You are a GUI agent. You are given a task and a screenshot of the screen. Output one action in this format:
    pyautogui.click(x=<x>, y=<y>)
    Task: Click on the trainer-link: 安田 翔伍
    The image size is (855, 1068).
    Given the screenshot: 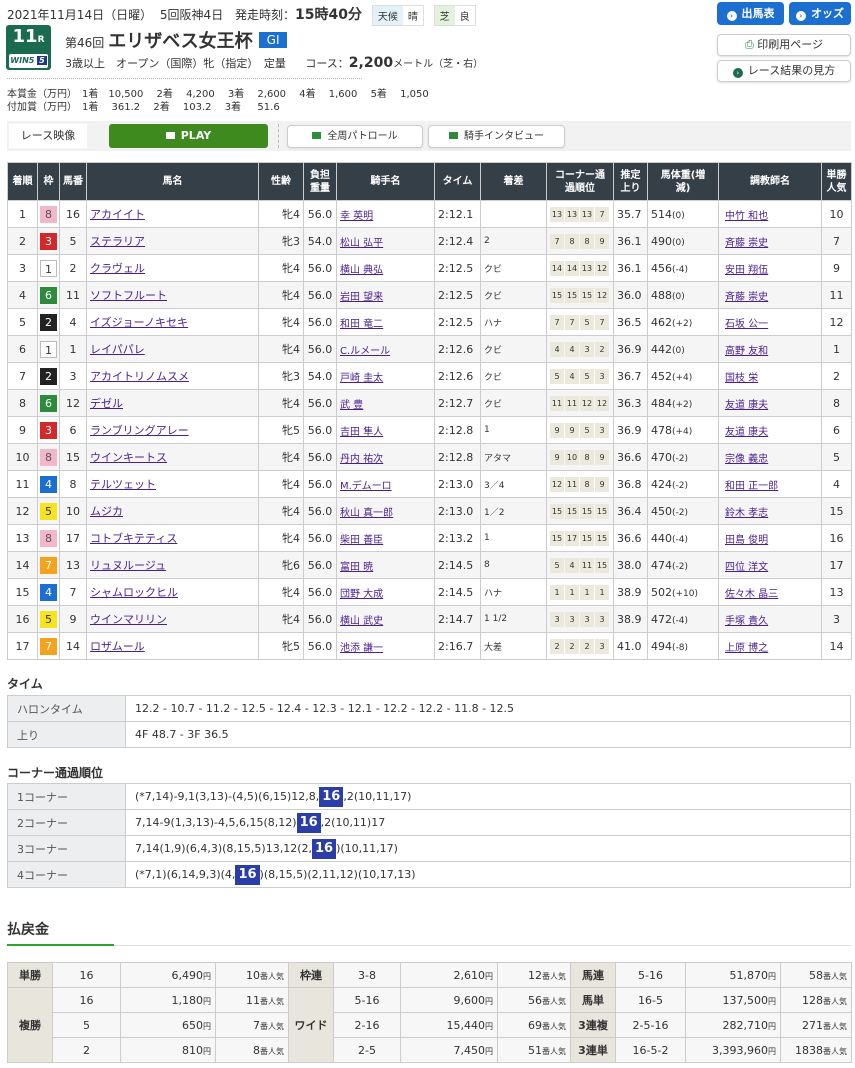 What is the action you would take?
    pyautogui.click(x=747, y=270)
    